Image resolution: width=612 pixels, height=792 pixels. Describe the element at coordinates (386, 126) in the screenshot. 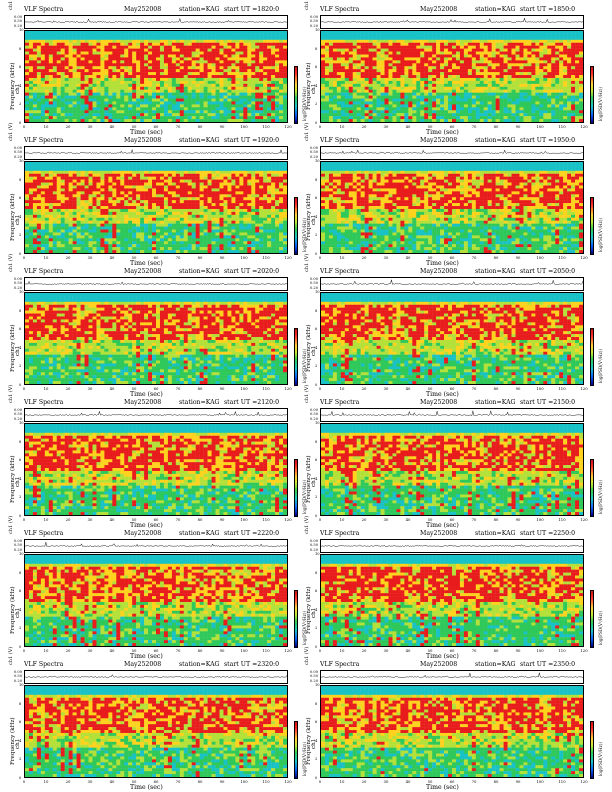

I see `time-tick: 30` at that location.